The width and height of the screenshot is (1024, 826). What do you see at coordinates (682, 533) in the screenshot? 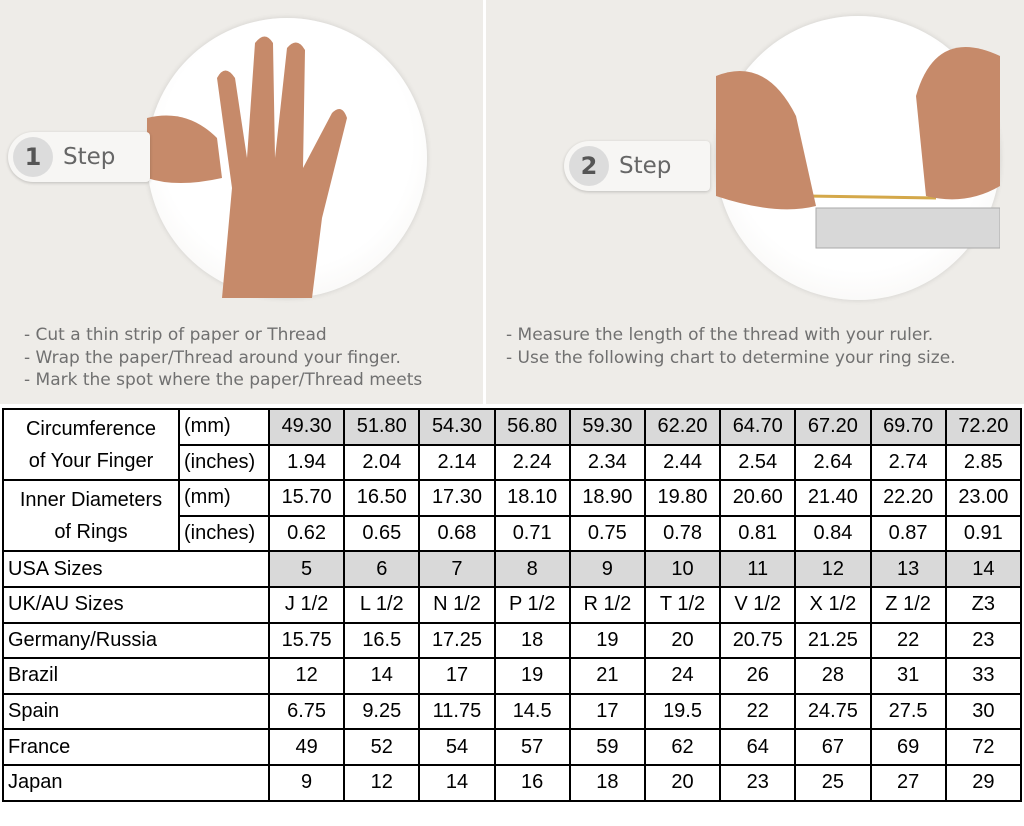
I see `size-value: 0.78` at bounding box center [682, 533].